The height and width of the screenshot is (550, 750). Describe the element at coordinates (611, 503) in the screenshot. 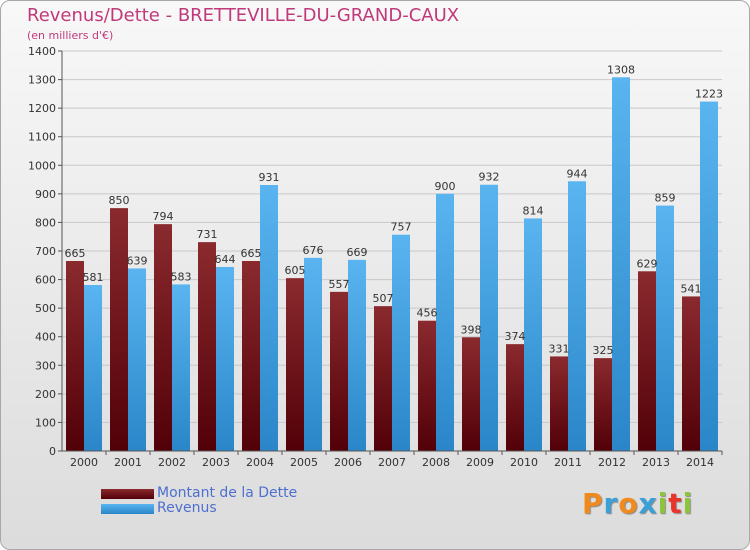

I see `logo-letter: r` at that location.